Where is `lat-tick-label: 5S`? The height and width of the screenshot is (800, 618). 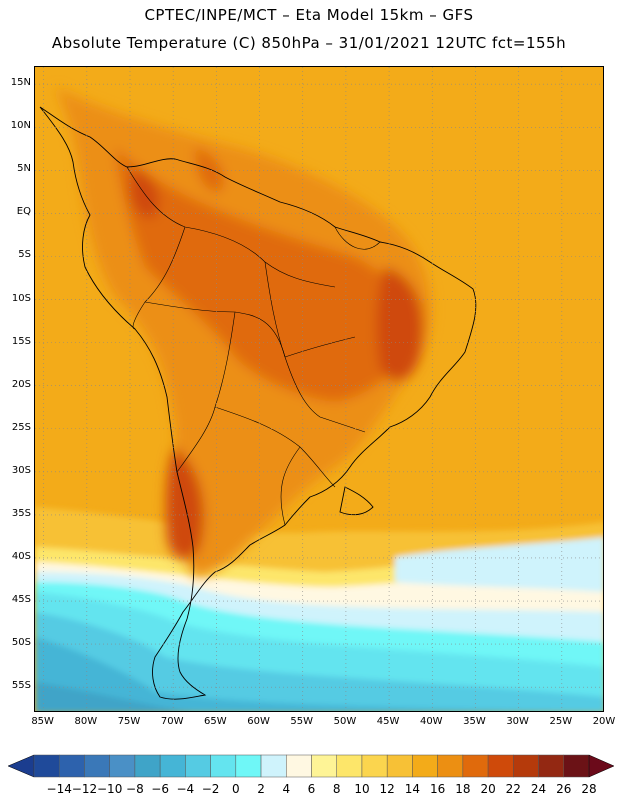 lat-tick-label: 5S is located at coordinates (24, 255).